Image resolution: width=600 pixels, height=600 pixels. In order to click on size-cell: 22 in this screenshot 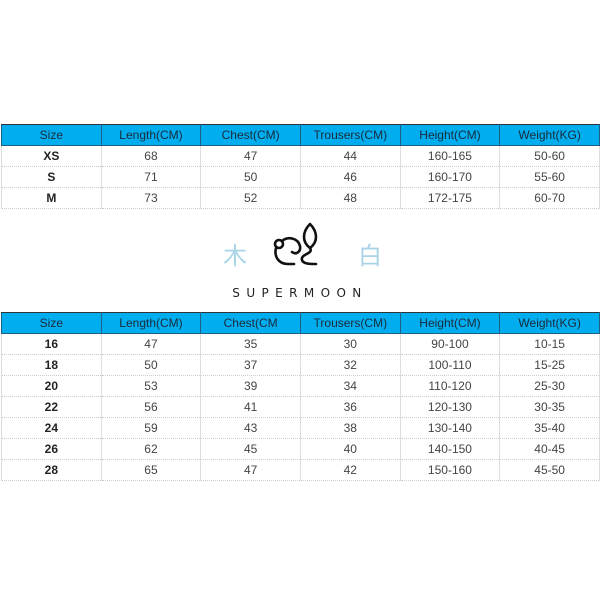, I will do `click(51, 407)`.